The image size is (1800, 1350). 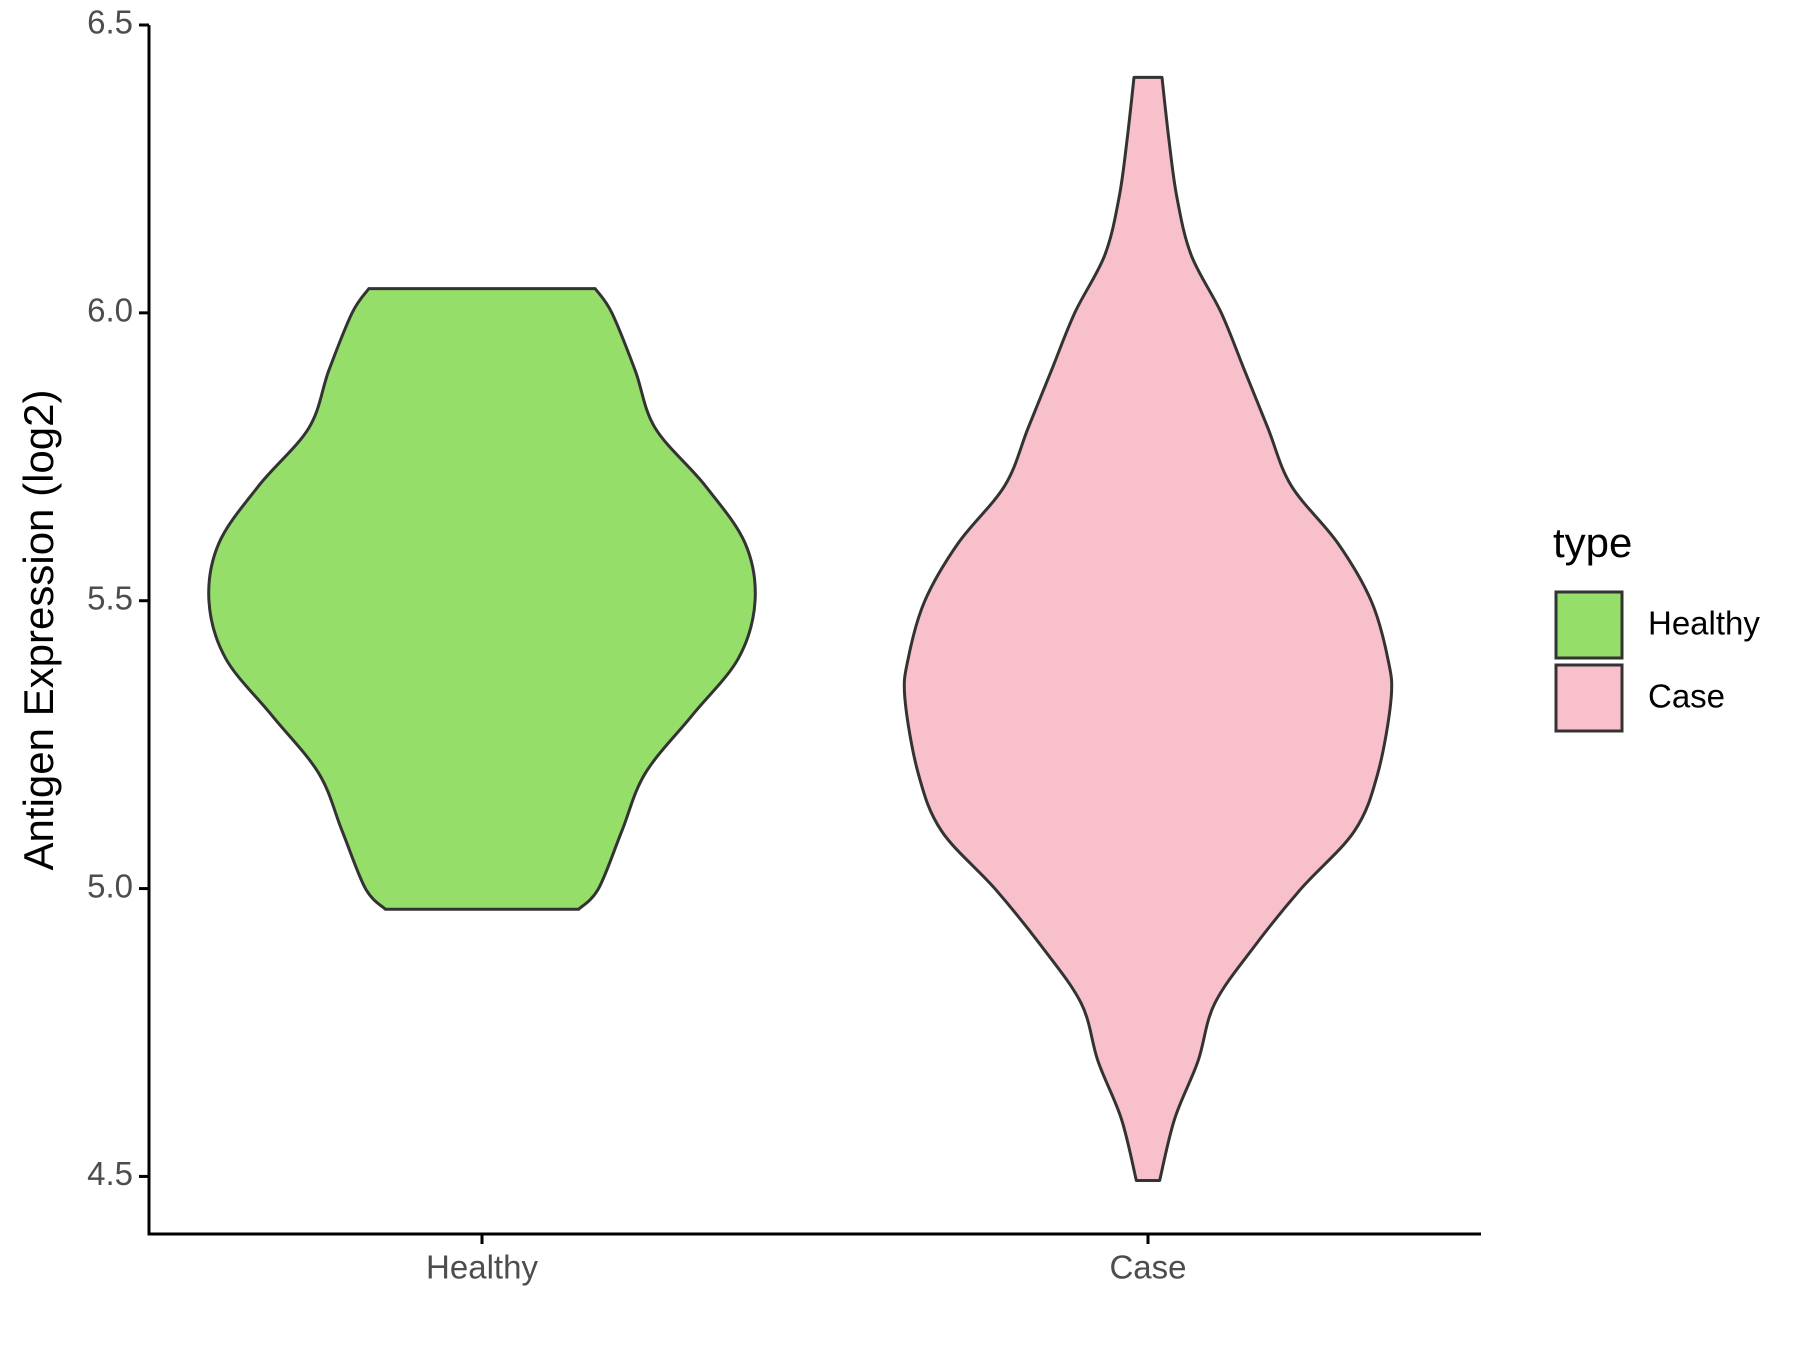 I want to click on x-tick-label: Healthy, so click(x=482, y=1267).